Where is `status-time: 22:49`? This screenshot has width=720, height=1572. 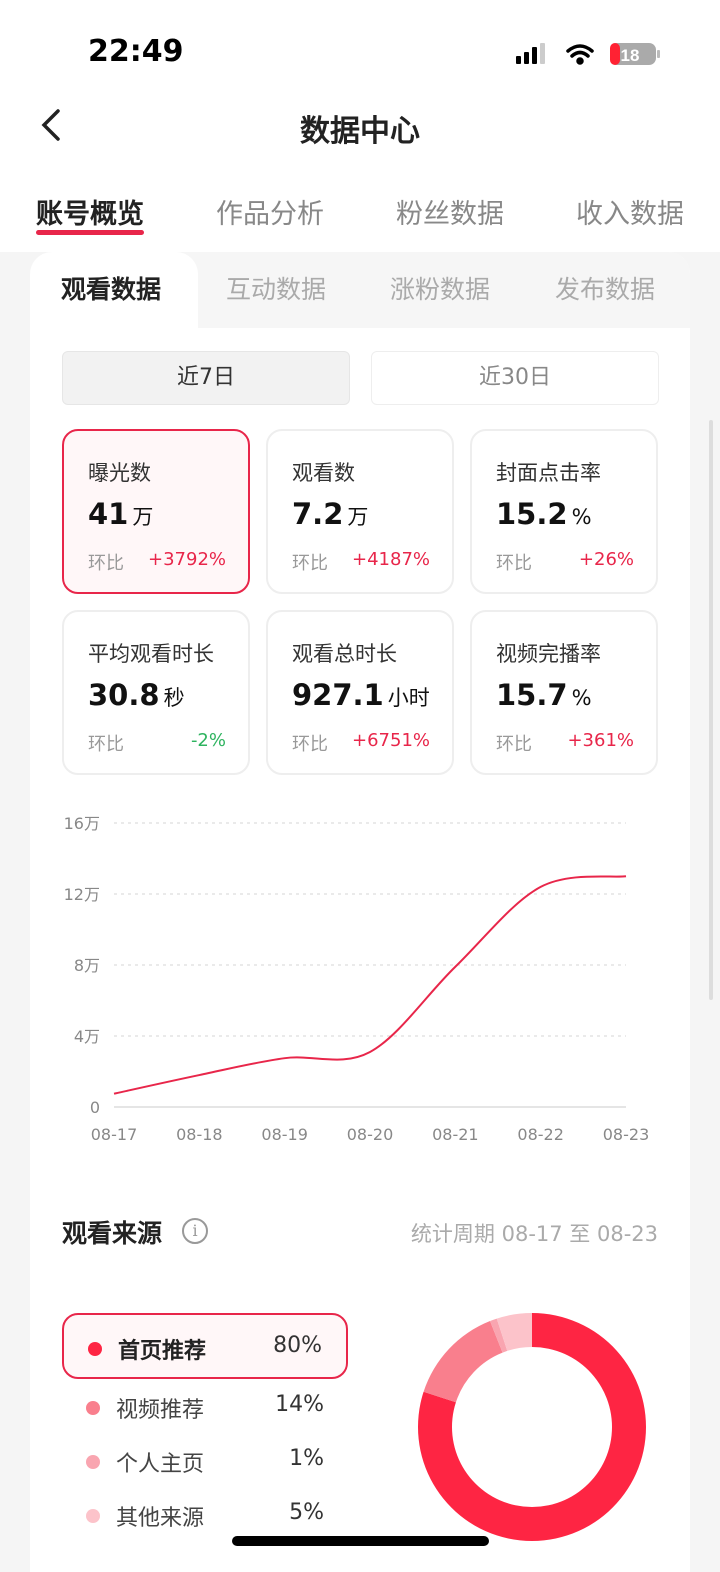 status-time: 22:49 is located at coordinates (136, 51).